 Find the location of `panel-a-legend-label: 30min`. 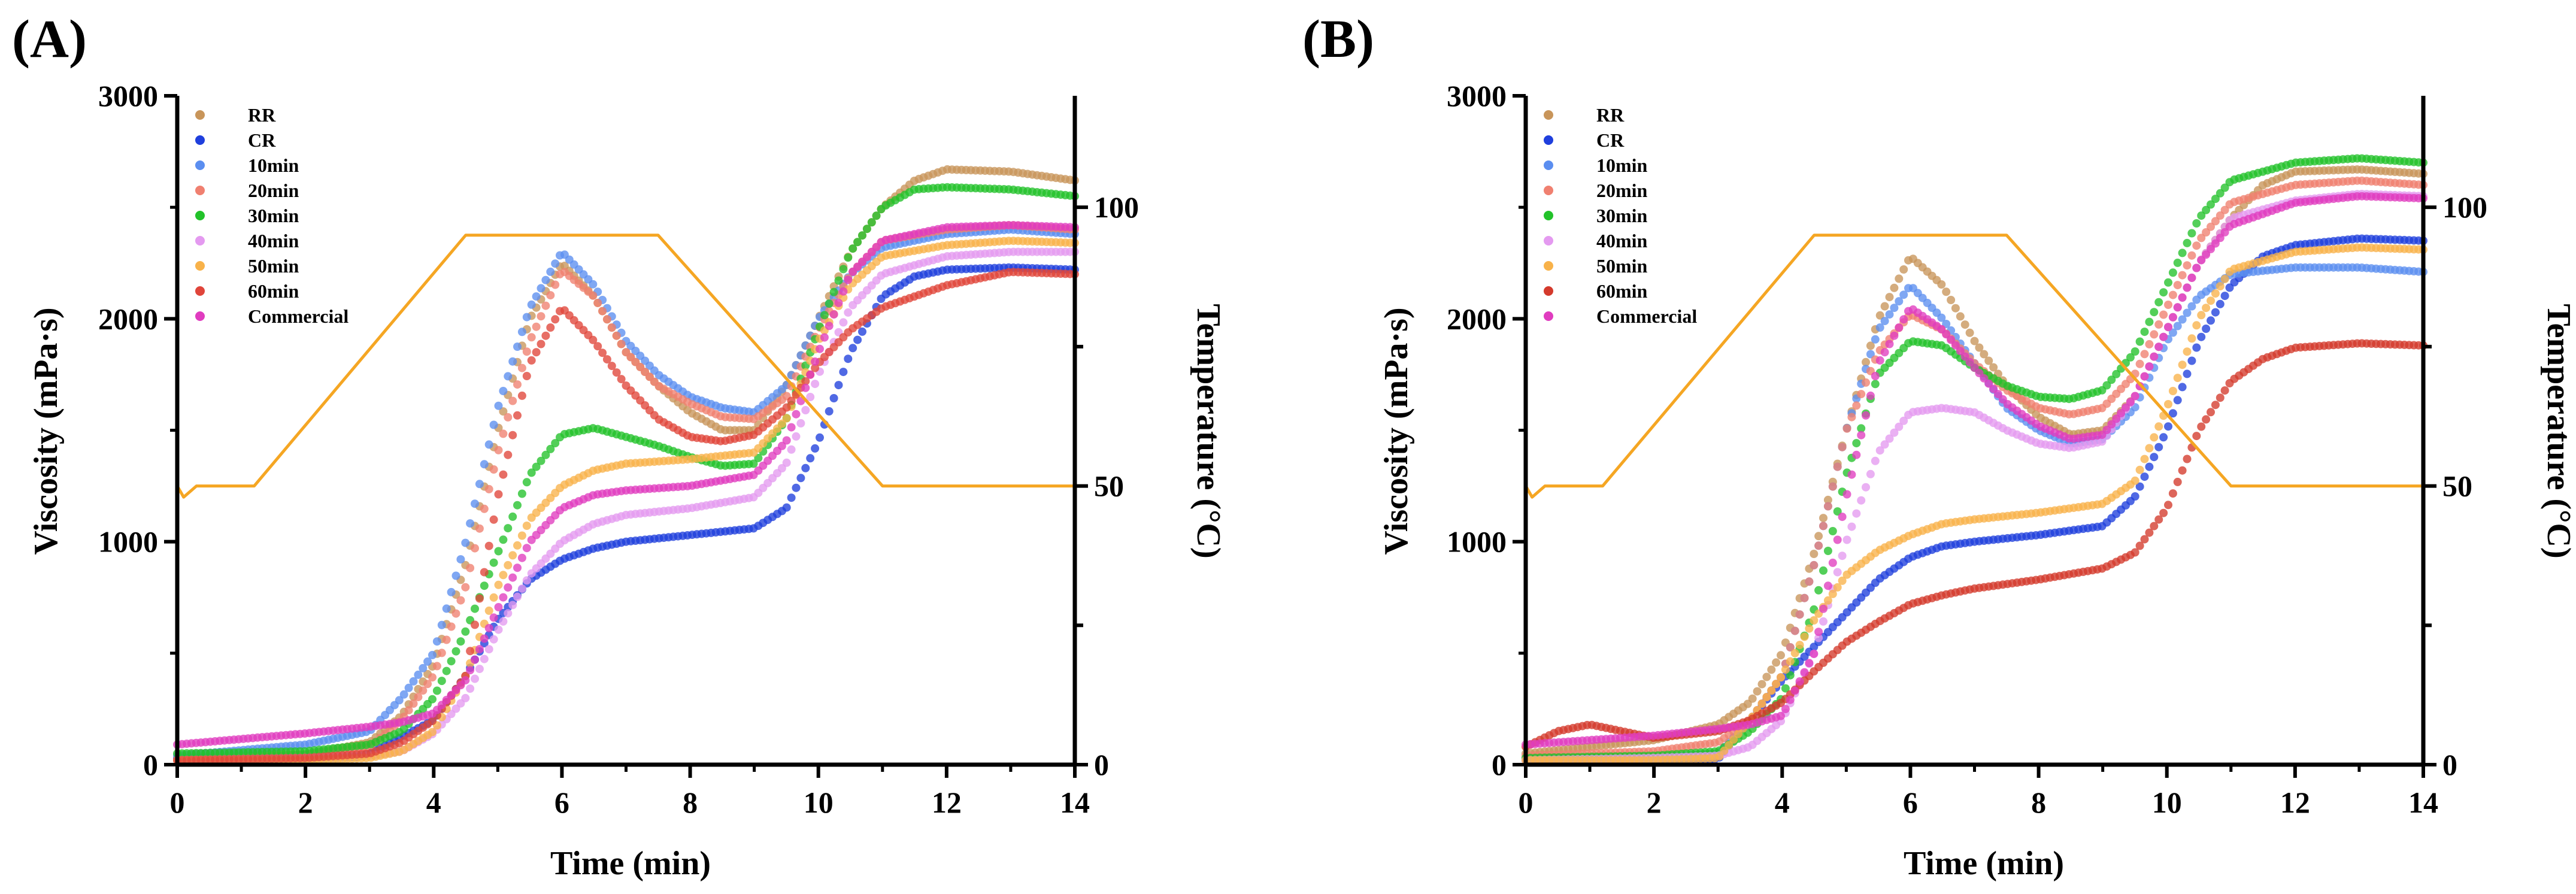

panel-a-legend-label: 30min is located at coordinates (273, 215).